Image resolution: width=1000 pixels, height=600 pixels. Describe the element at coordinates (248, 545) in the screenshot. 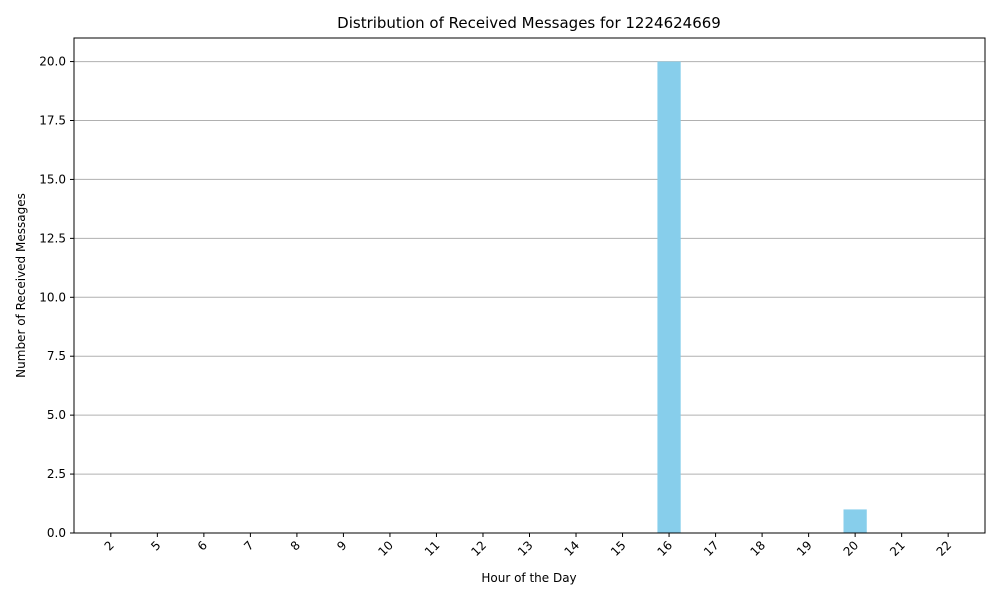

I see `x-tick-label: 7` at that location.